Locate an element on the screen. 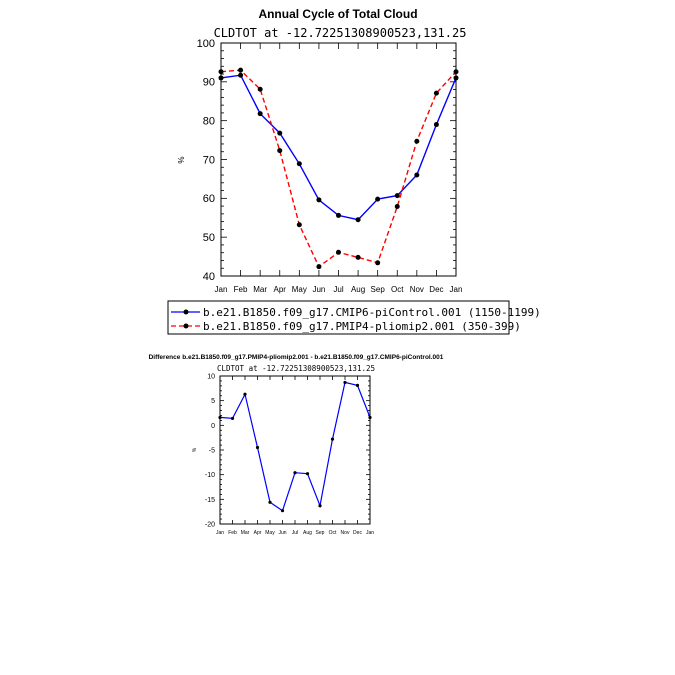 This screenshot has width=675, height=675. y-tick-label: 70 is located at coordinates (209, 160).